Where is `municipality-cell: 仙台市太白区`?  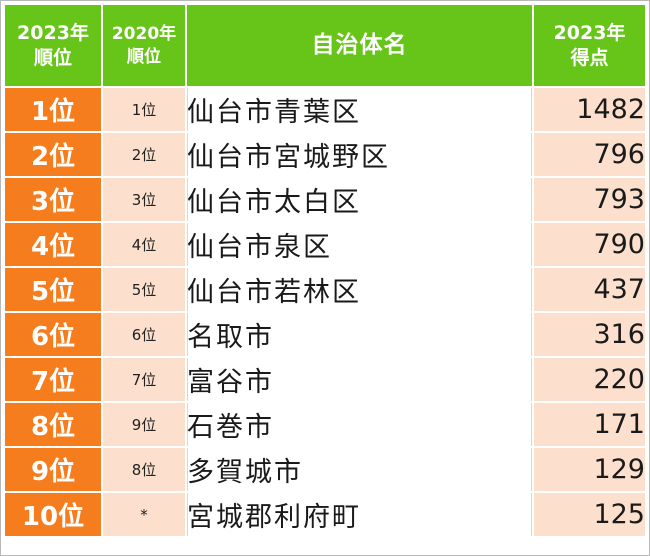 municipality-cell: 仙台市太白区 is located at coordinates (360, 200).